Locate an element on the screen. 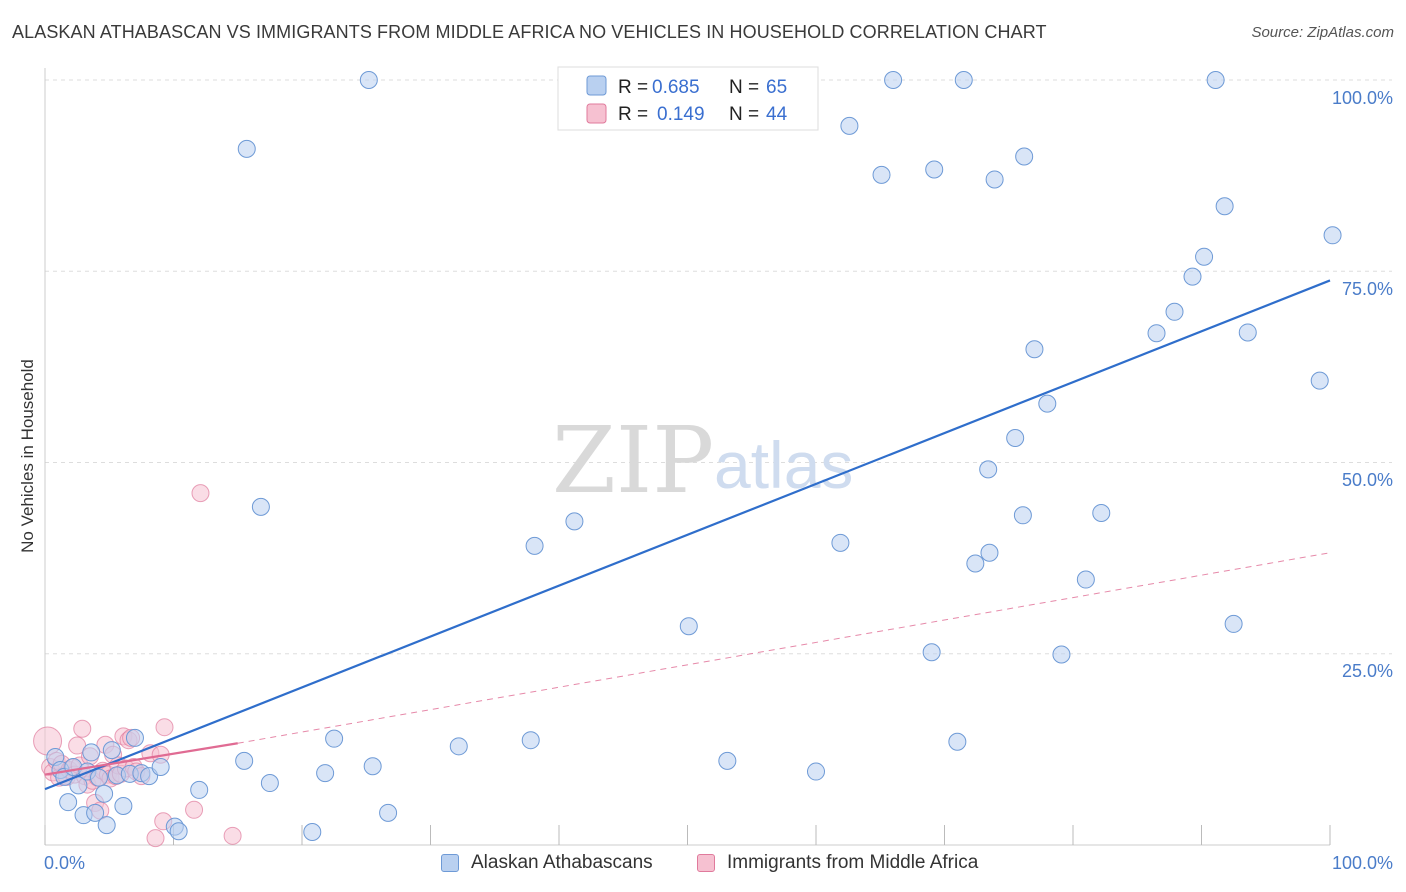  legend-r-value-blue: 0.685 is located at coordinates (676, 87).